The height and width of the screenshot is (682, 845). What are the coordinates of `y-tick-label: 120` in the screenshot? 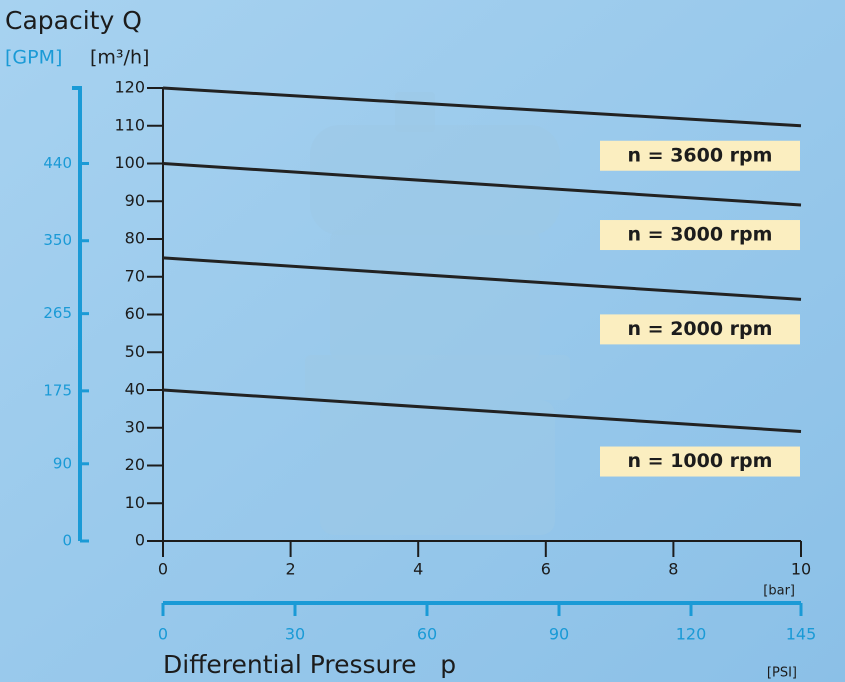 It's located at (129, 87).